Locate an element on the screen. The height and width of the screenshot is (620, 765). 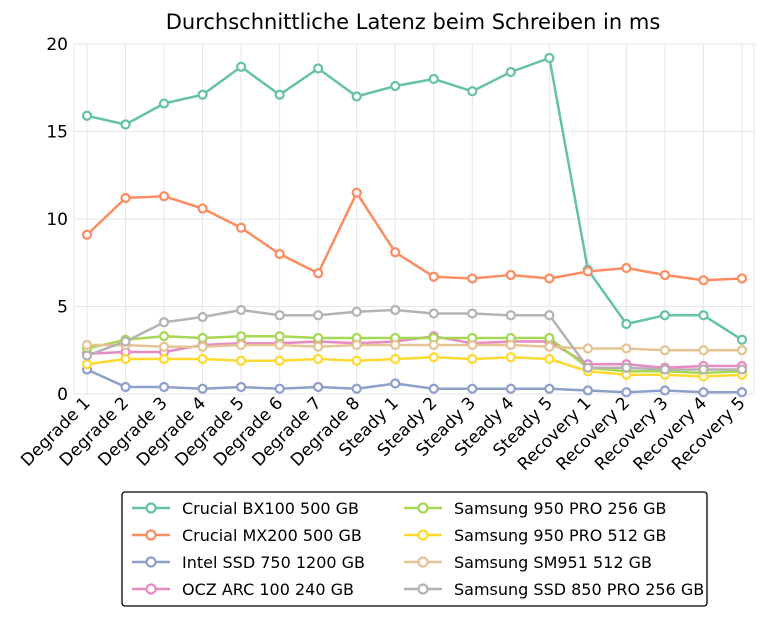
y-tick-label: 10 is located at coordinates (57, 220).